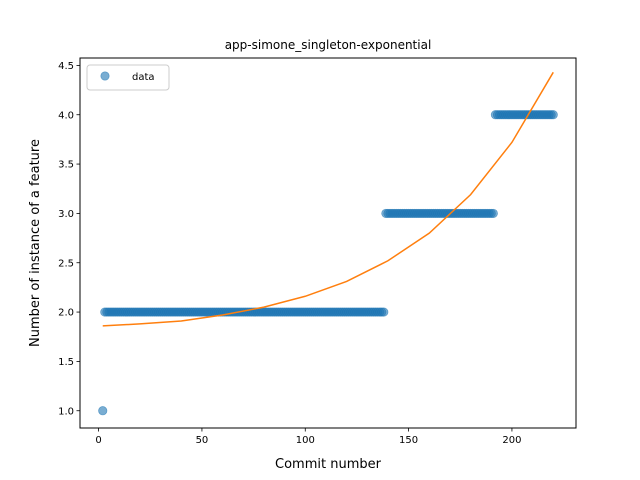 This screenshot has width=640, height=480. I want to click on y-axis: 1.0 1.5 2.0 2.5 3.0 3.5 4.0 4.5, so click(69, 239).